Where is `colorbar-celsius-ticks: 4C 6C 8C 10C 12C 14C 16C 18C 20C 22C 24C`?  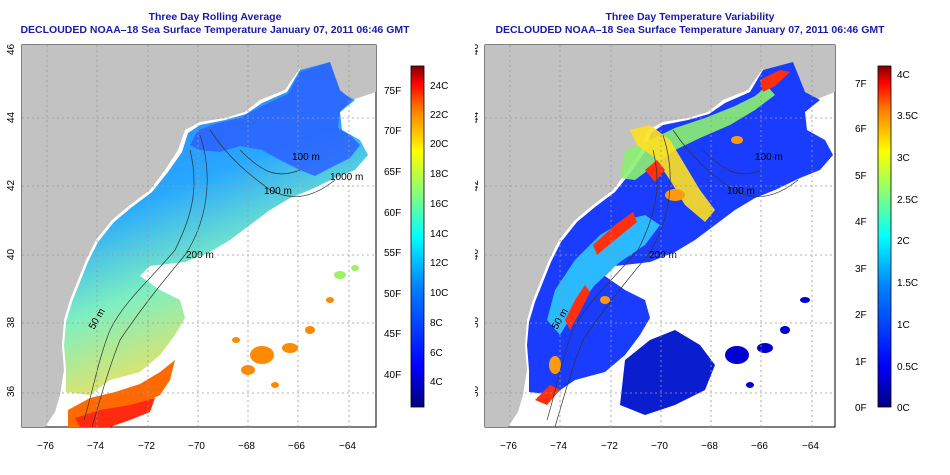
colorbar-celsius-ticks: 4C 6C 8C 10C 12C 14C 16C 18C 20C 22C 24C is located at coordinates (439, 234).